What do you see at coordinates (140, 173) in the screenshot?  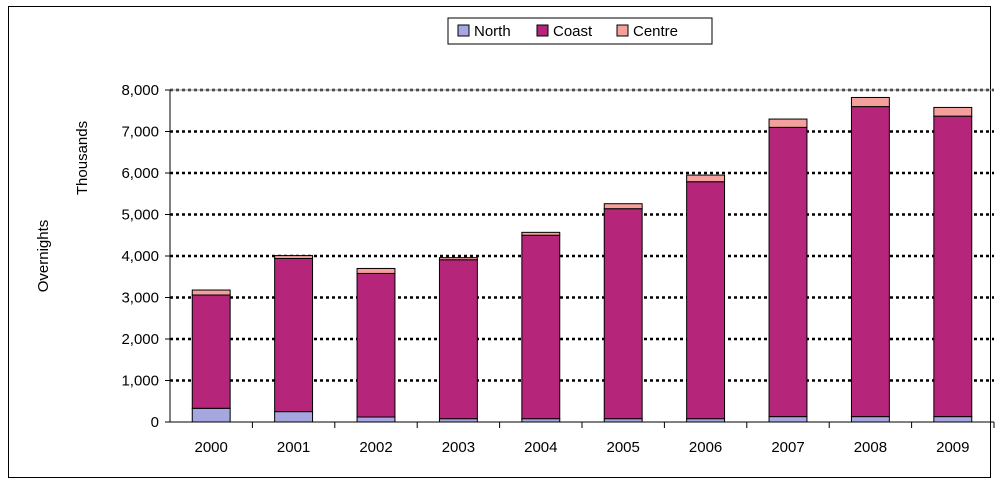 I see `y-tick-label: 6,000` at bounding box center [140, 173].